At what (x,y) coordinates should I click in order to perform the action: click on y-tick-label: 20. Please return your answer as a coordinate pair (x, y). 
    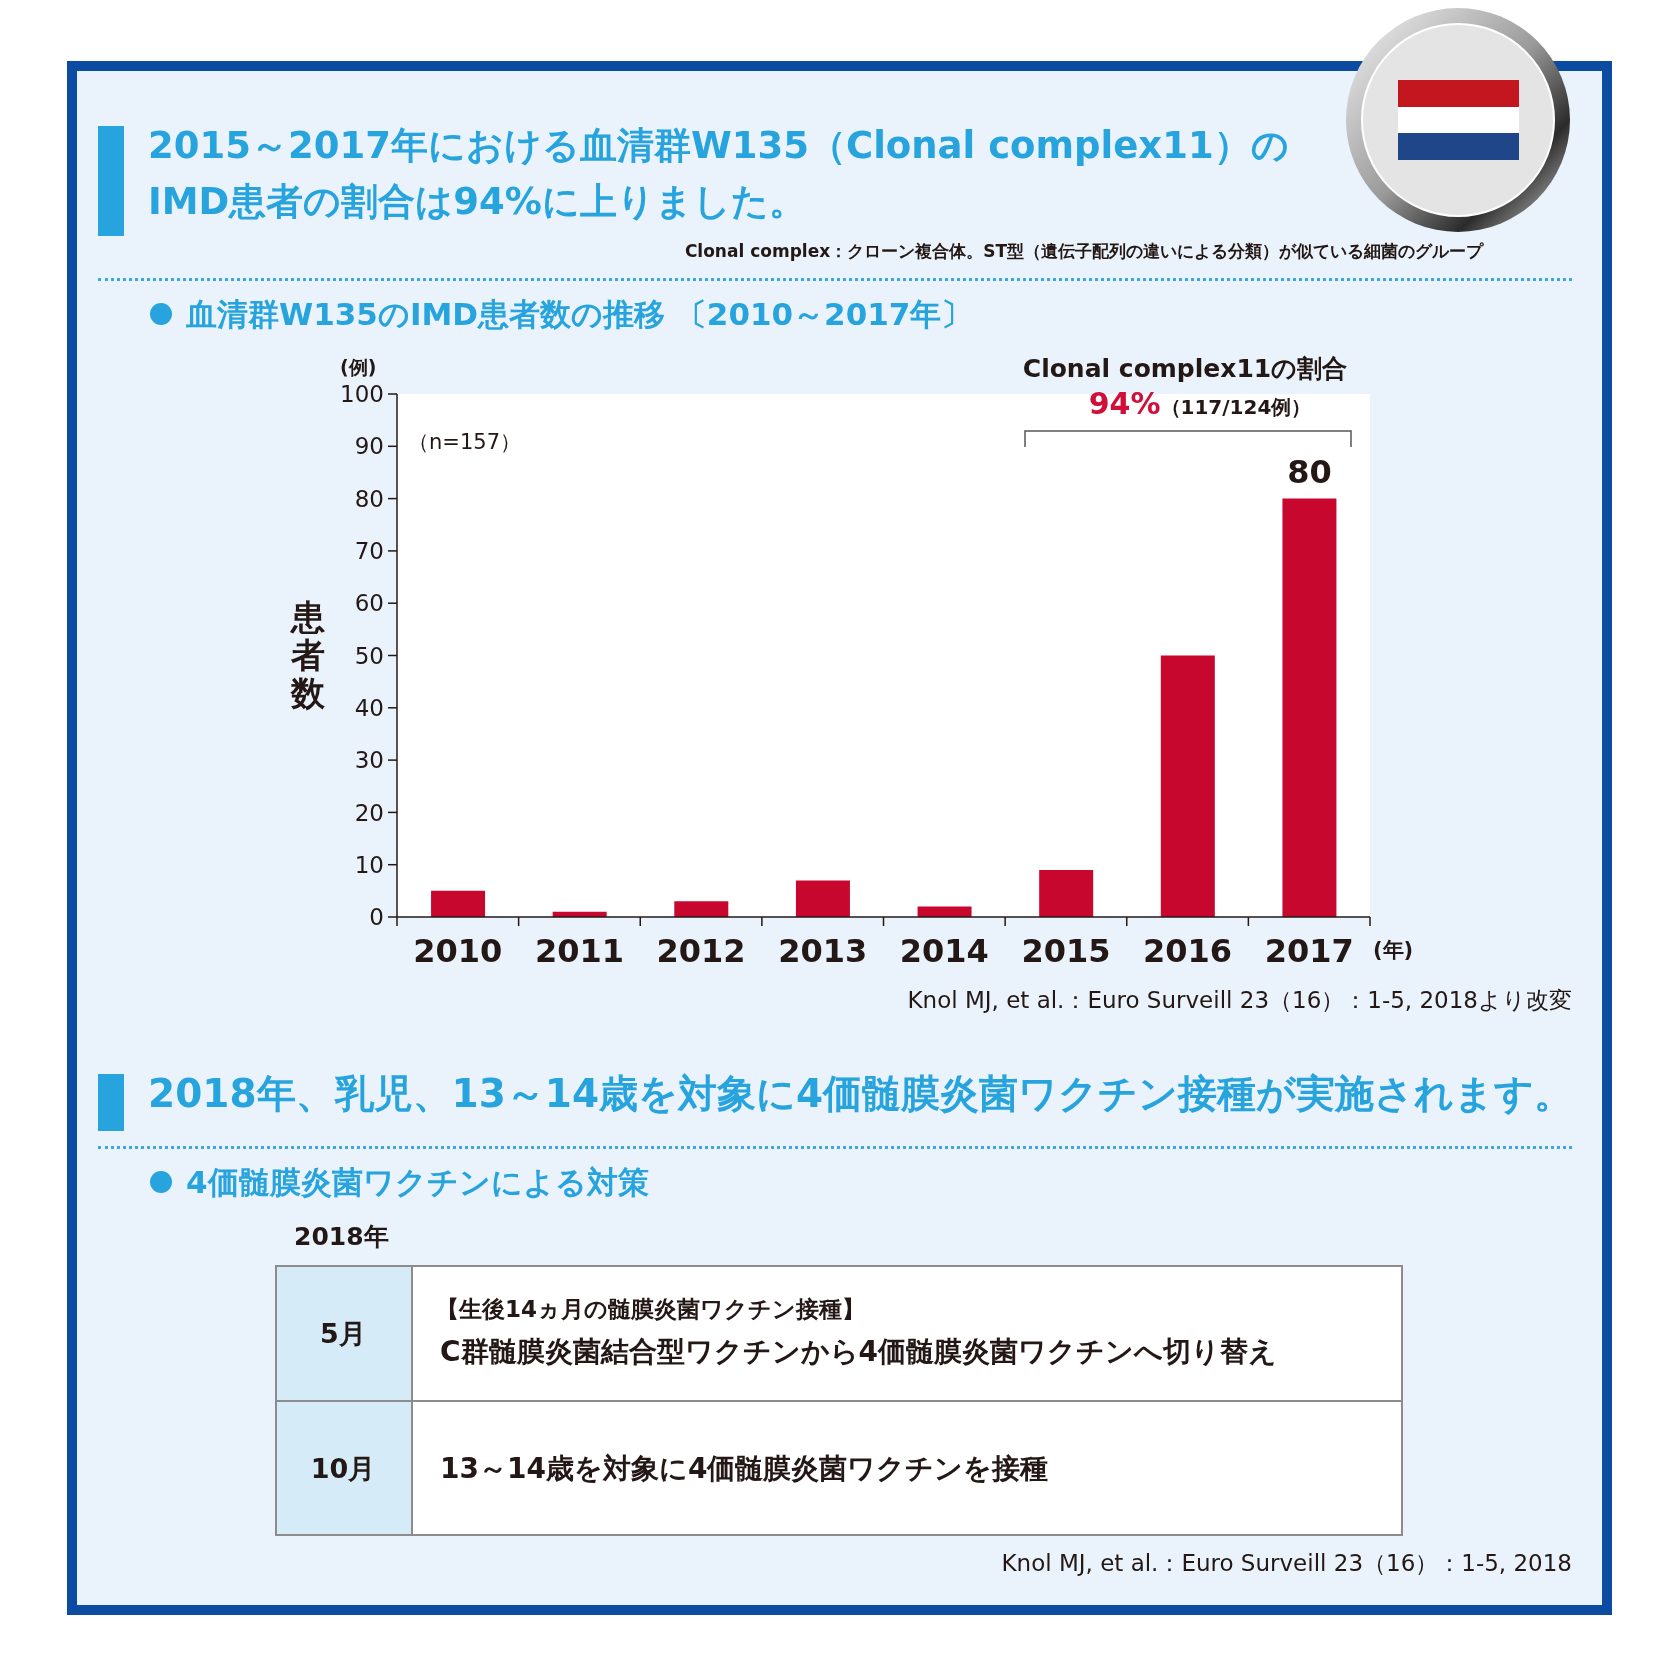
    Looking at the image, I should click on (369, 812).